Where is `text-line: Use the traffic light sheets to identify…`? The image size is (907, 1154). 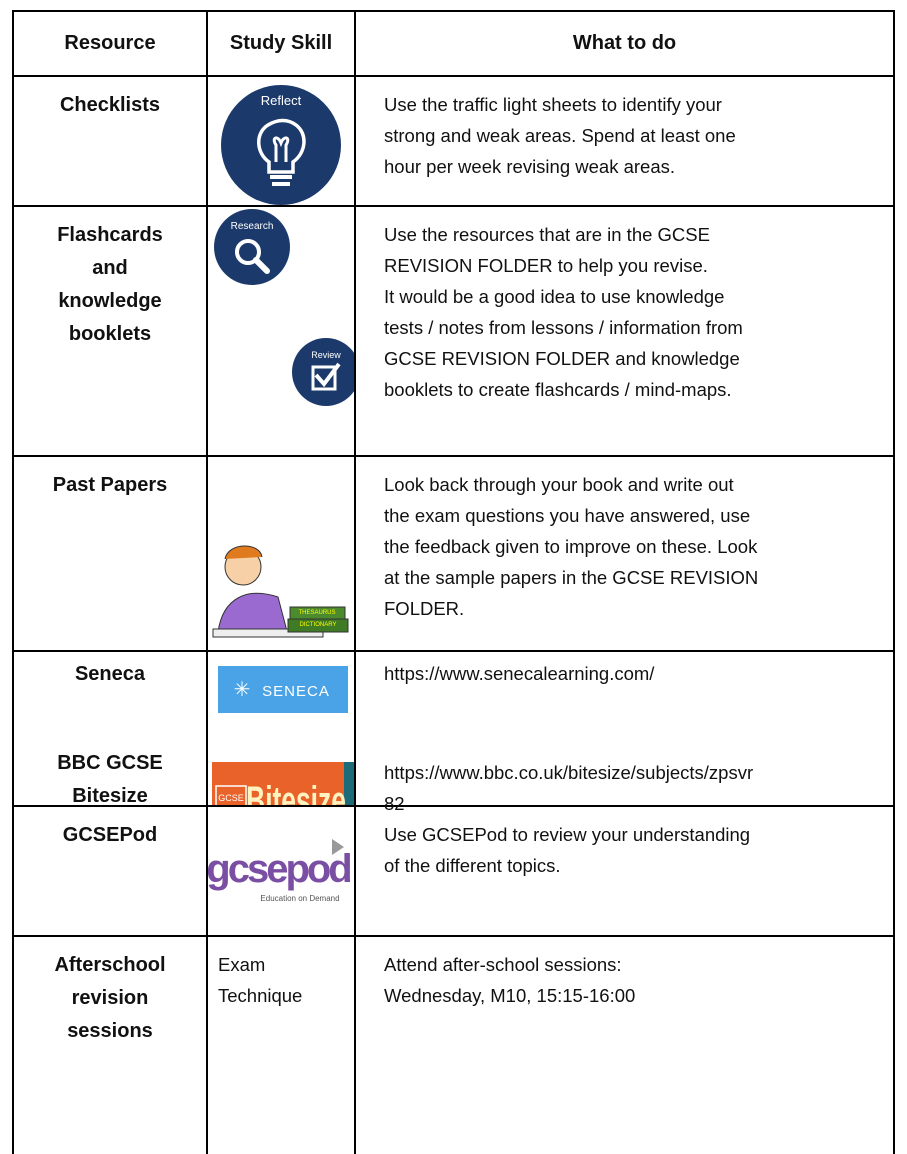 text-line: Use the traffic light sheets to identify… is located at coordinates (553, 104).